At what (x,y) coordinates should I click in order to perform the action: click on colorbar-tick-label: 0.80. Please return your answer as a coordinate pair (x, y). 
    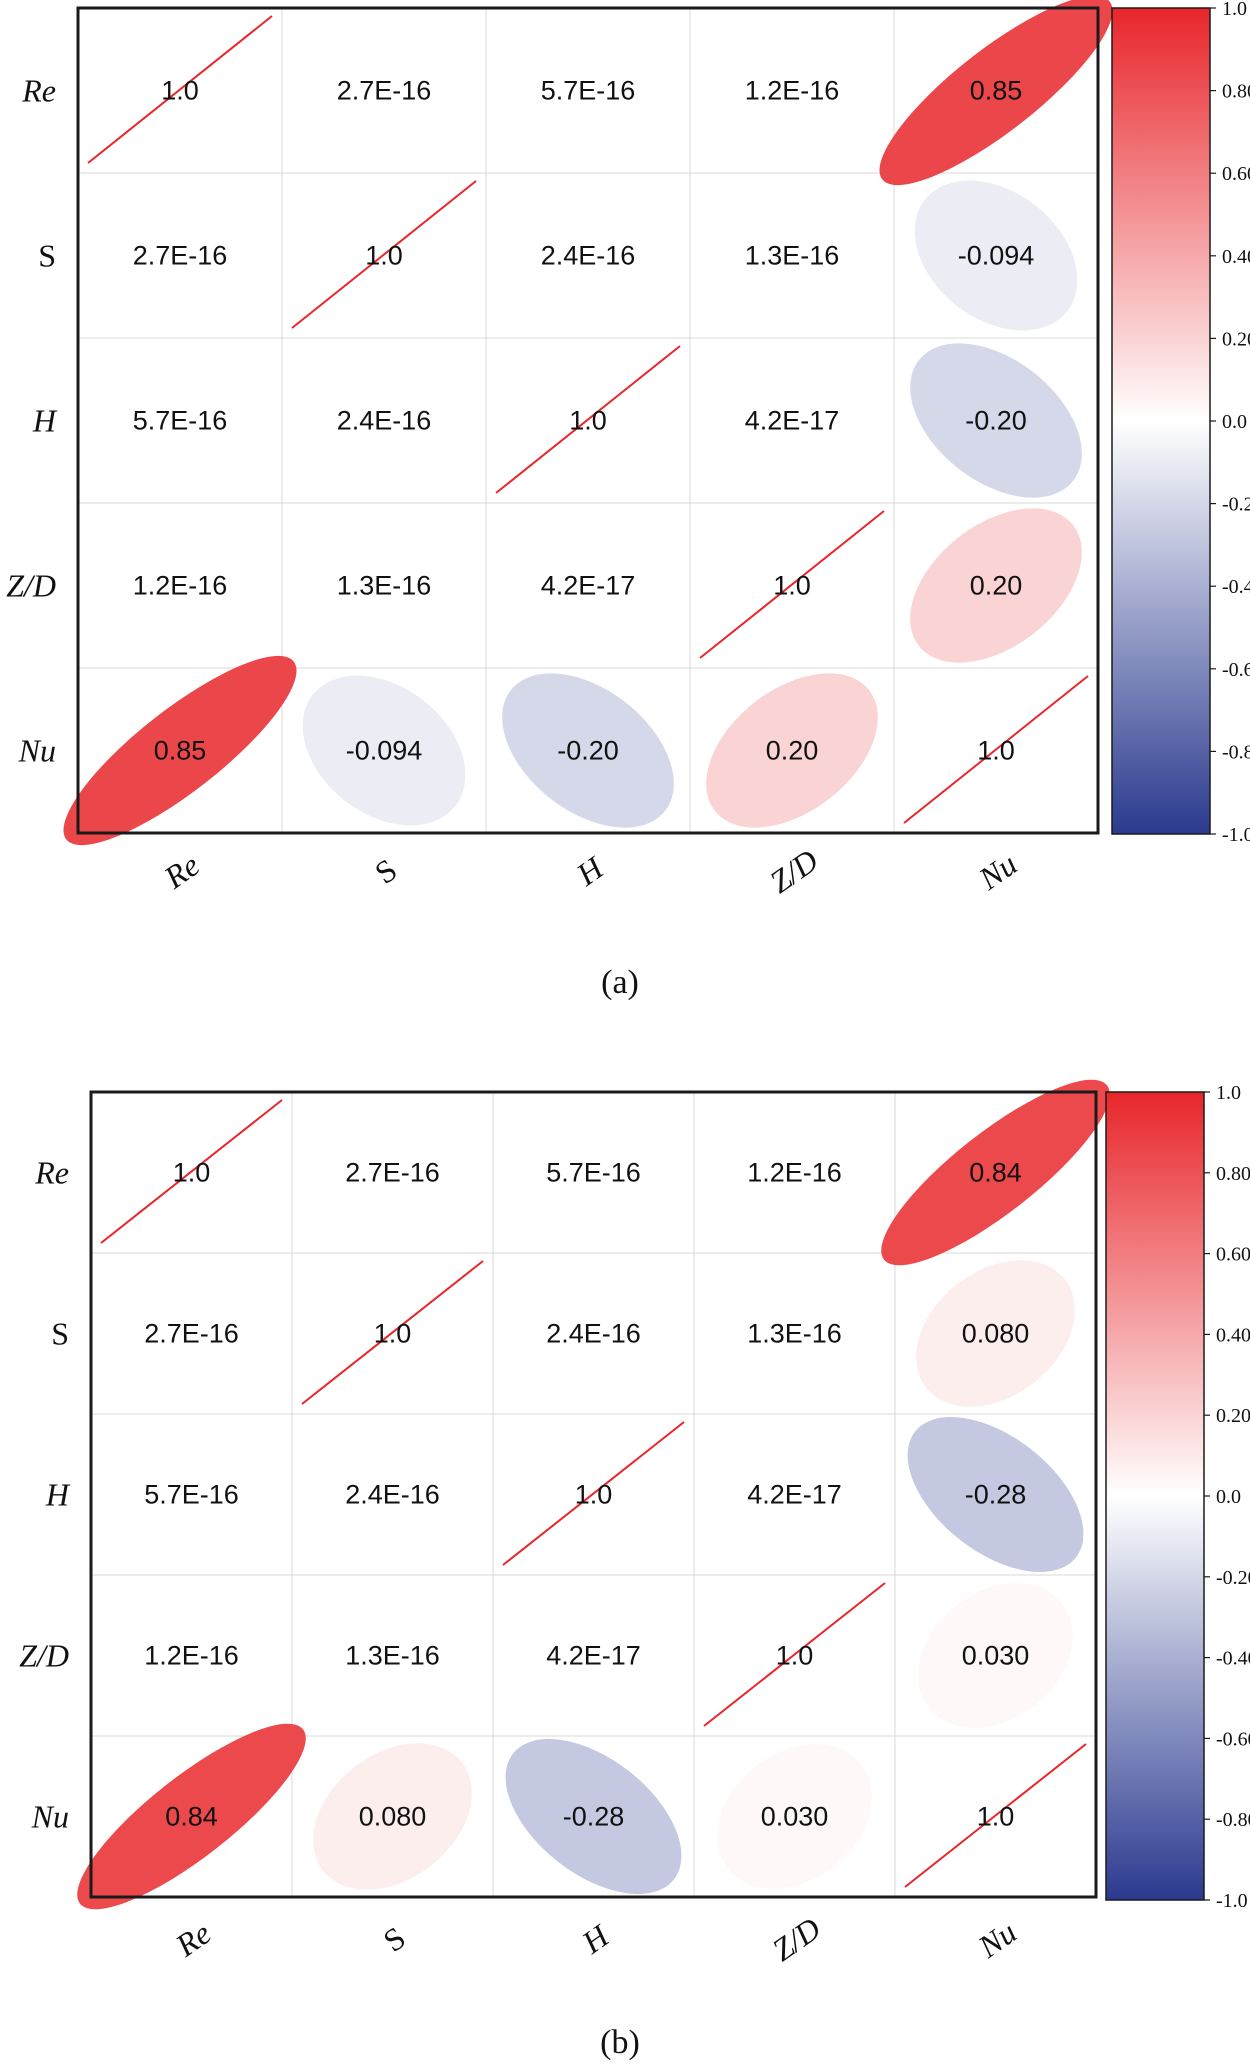
    Looking at the image, I should click on (1236, 92).